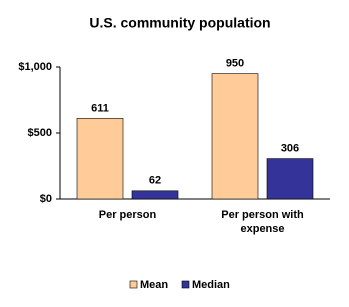  I want to click on y-tick-label: $1,000, so click(35, 67).